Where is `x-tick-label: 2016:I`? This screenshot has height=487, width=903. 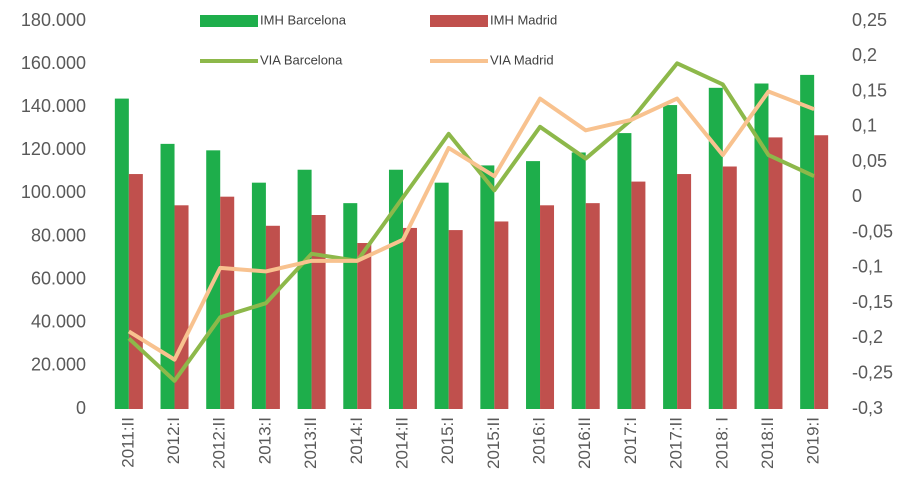 x-tick-label: 2016:I is located at coordinates (539, 440).